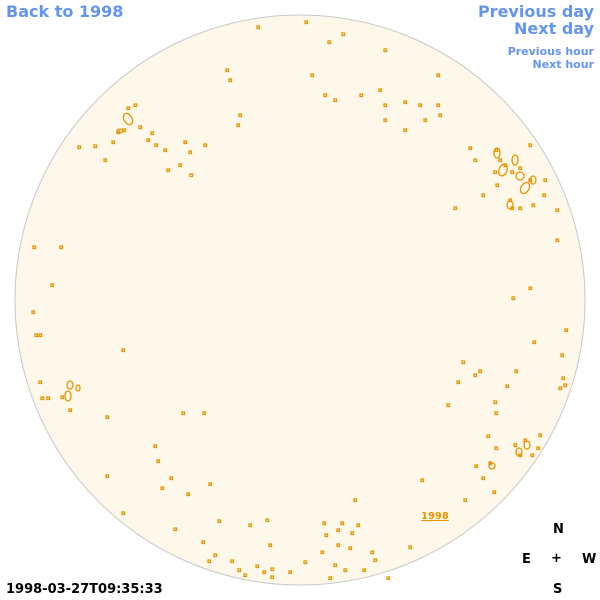 The image size is (600, 600). What do you see at coordinates (554, 28) in the screenshot?
I see `next-day-link: Next day` at bounding box center [554, 28].